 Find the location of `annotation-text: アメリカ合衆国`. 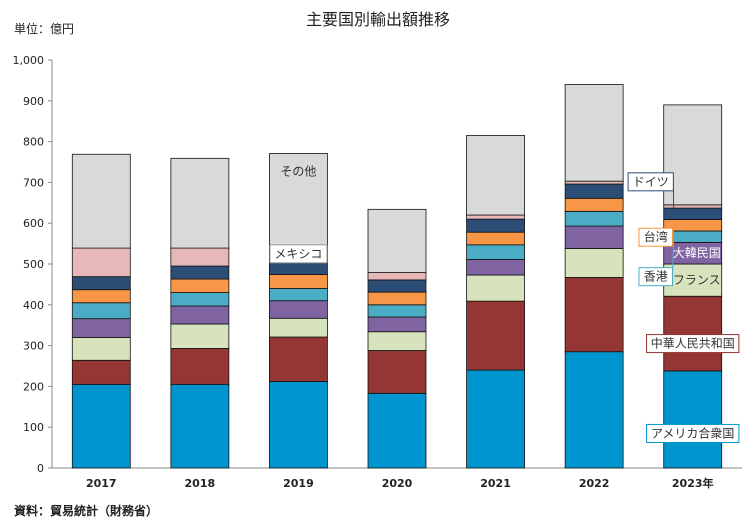

annotation-text: アメリカ合衆国 is located at coordinates (692, 432).